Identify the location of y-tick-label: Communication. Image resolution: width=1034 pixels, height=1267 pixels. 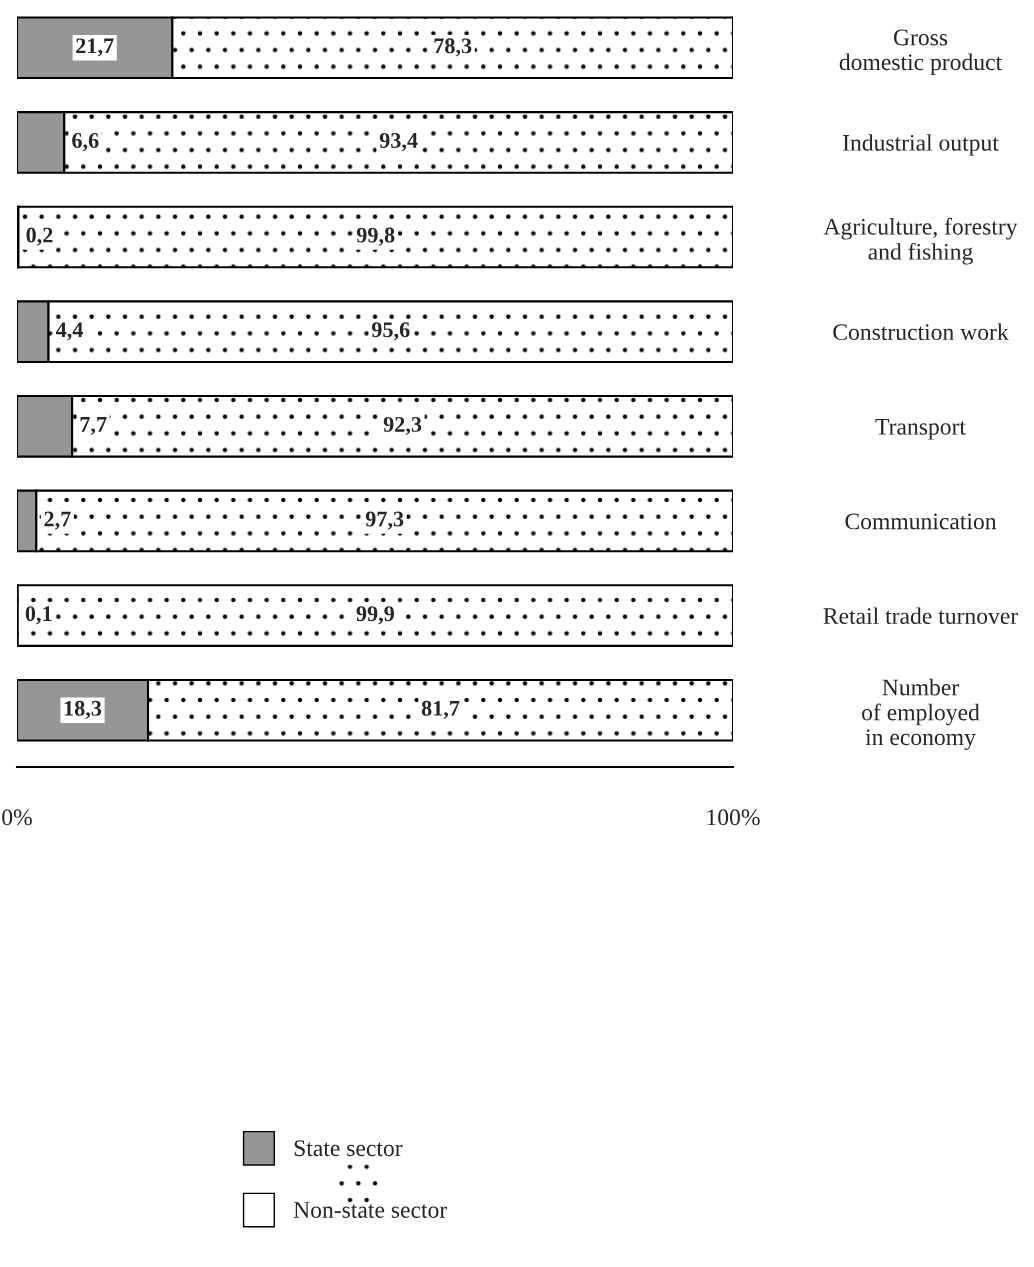
(921, 521).